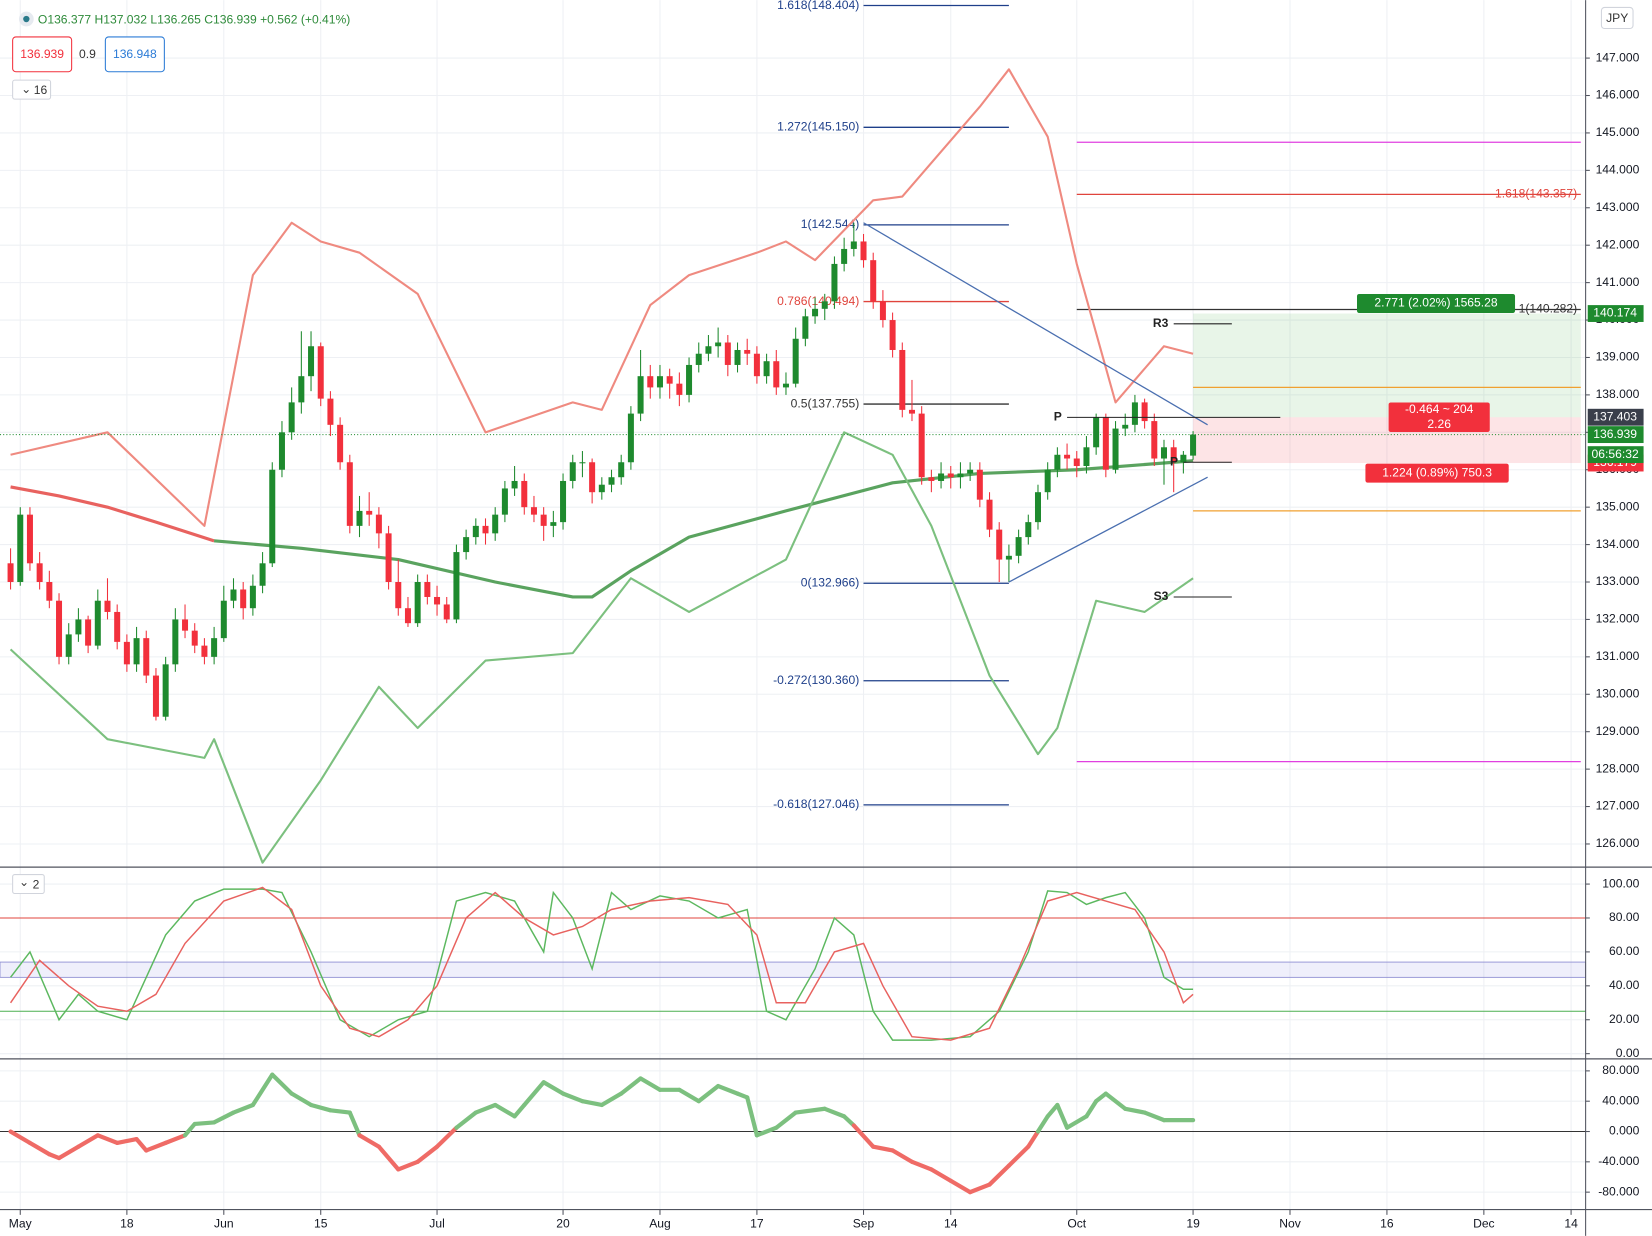 The width and height of the screenshot is (1652, 1236). Describe the element at coordinates (1435, 303) in the screenshot. I see `position-label: 2.771 (2.02%) 1565.28` at that location.